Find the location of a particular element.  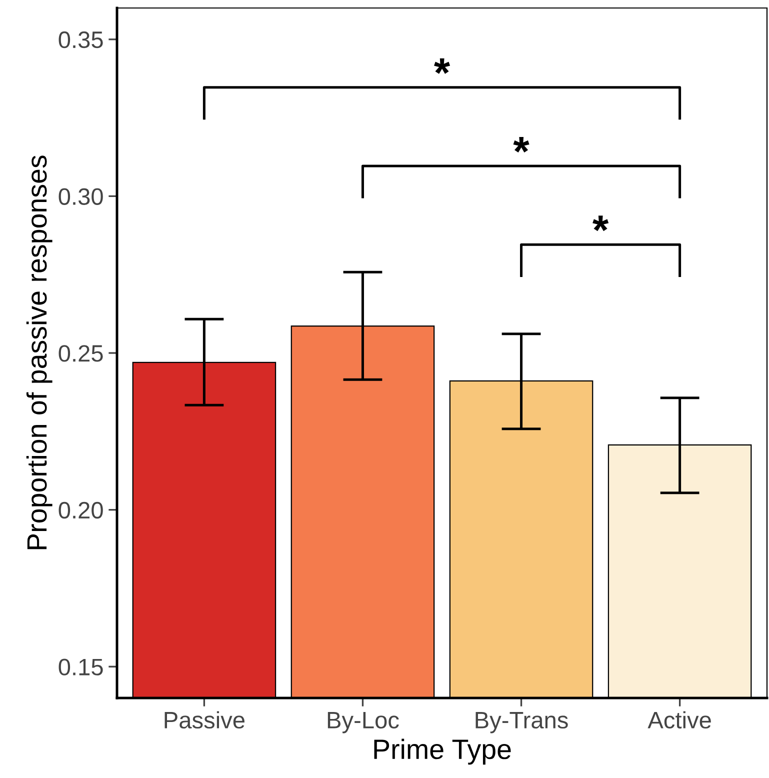

y-tick-label: 0.30 is located at coordinates (80, 196).